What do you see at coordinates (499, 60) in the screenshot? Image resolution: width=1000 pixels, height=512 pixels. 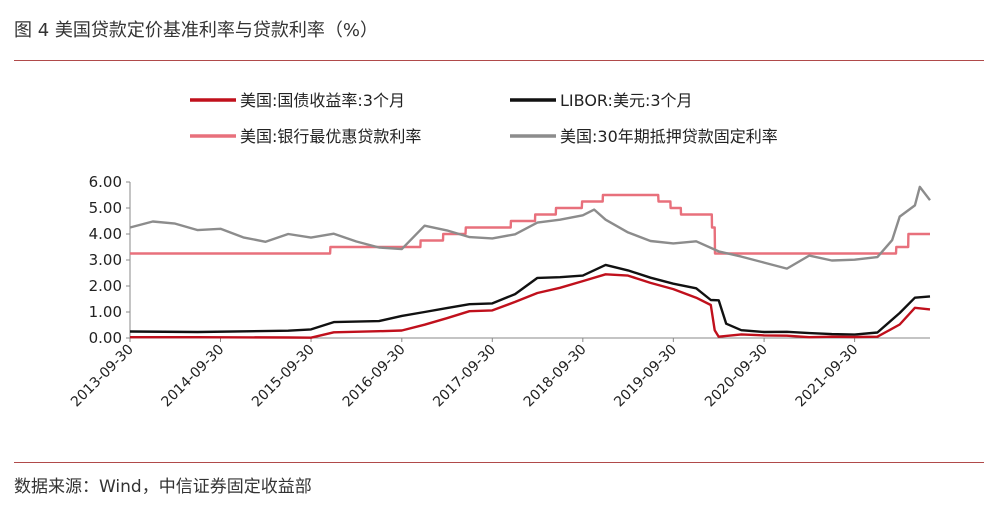 I see `top-divider` at bounding box center [499, 60].